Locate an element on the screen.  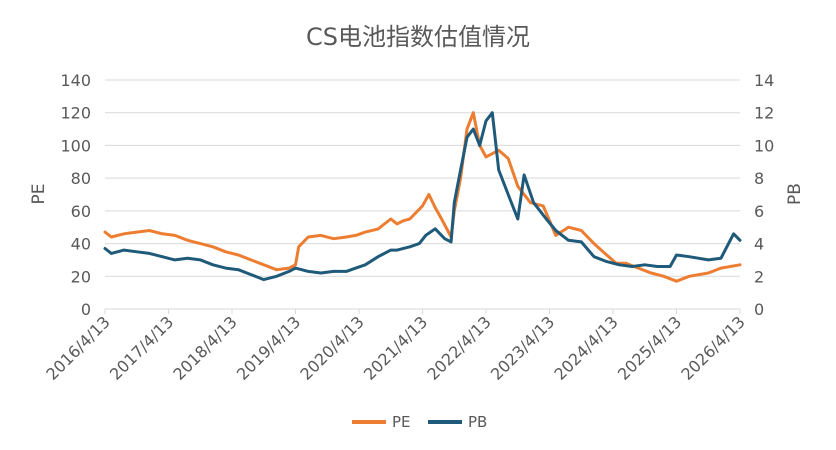
y-left-tick-label: 0 is located at coordinates (86, 309).